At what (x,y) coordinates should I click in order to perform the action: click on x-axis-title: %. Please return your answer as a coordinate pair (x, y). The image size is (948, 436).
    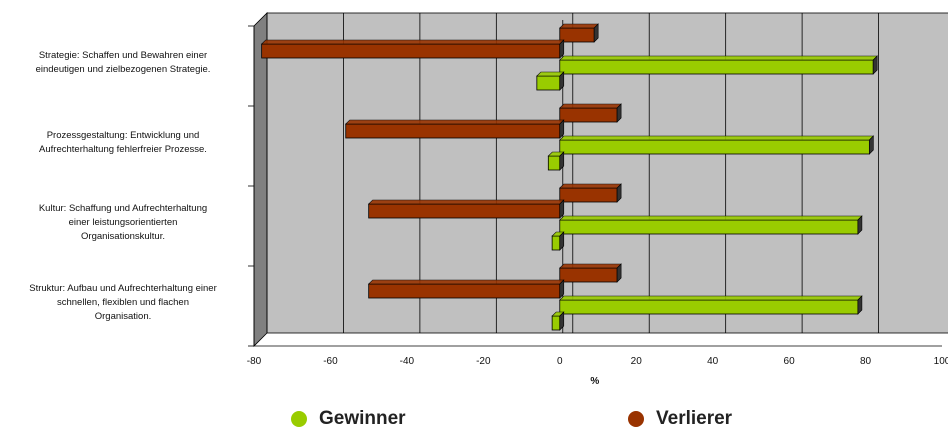
    Looking at the image, I should click on (594, 381).